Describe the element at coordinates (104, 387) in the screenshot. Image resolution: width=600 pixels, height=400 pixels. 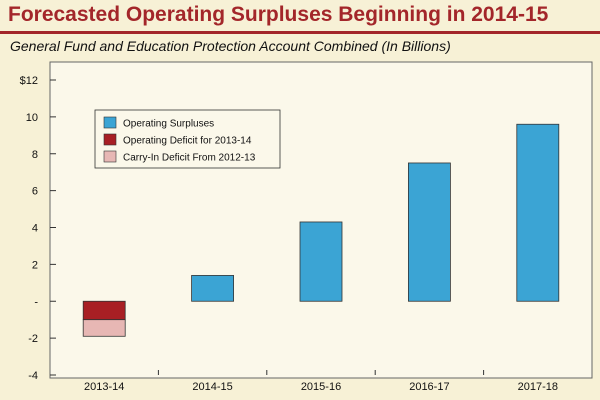
I see `x-tick-label: 2013-14` at that location.